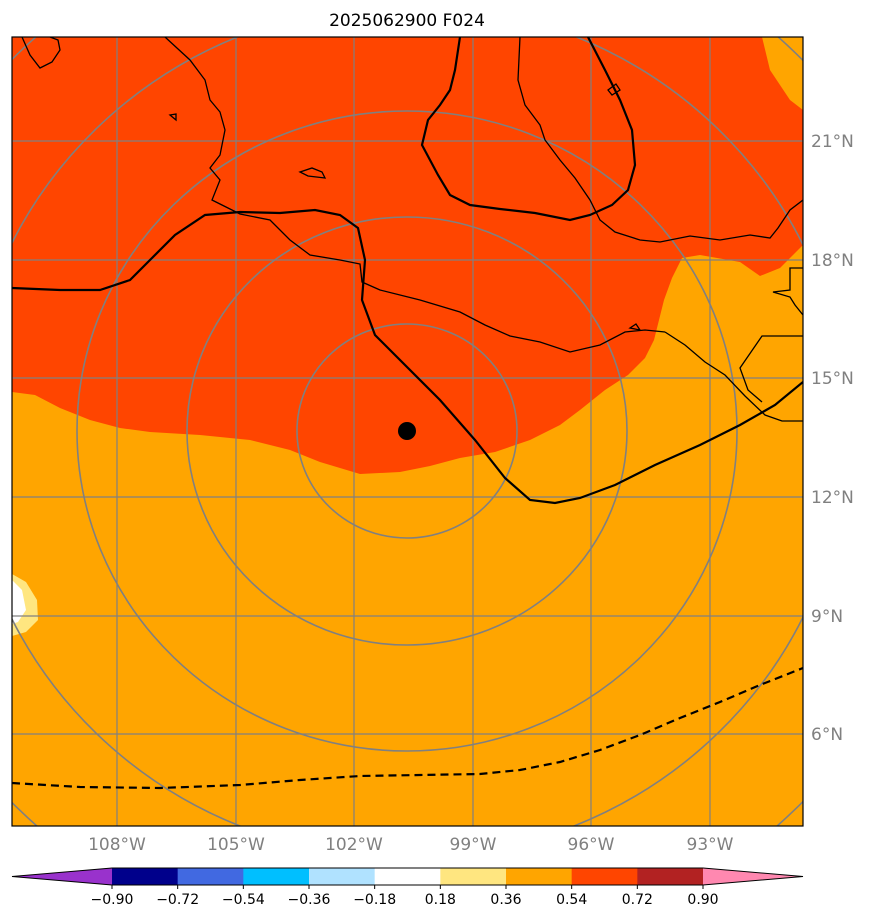  Describe the element at coordinates (827, 735) in the screenshot. I see `lat-label-6n: 6°N` at that location.